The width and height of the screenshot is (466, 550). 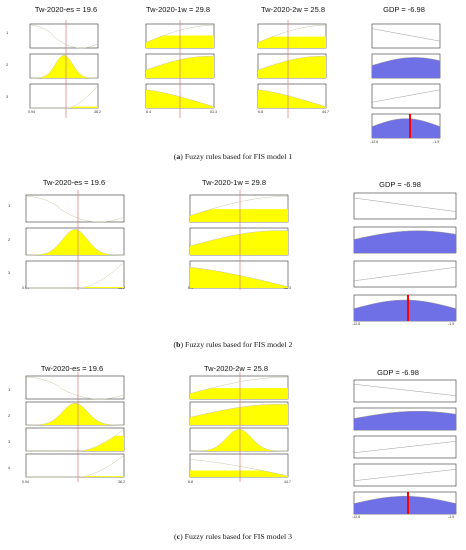 What do you see at coordinates (121, 482) in the screenshot?
I see `panel-c-input1-max: 38.2` at bounding box center [121, 482].